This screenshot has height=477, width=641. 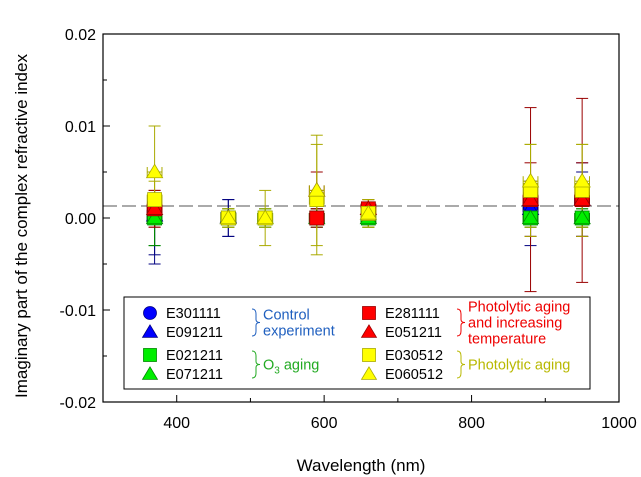 I want to click on data-markers, so click(x=368, y=194).